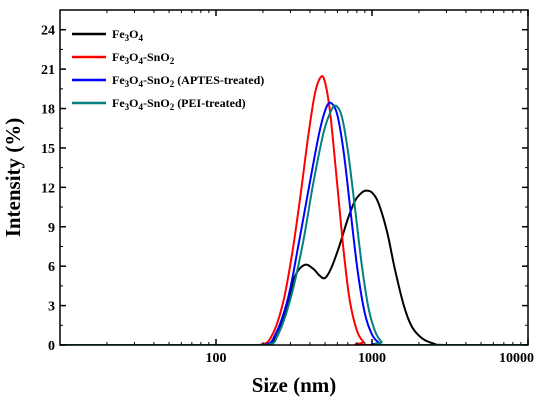  What do you see at coordinates (108, 35) in the screenshot?
I see `legend-item-1: Fe3O4` at bounding box center [108, 35].